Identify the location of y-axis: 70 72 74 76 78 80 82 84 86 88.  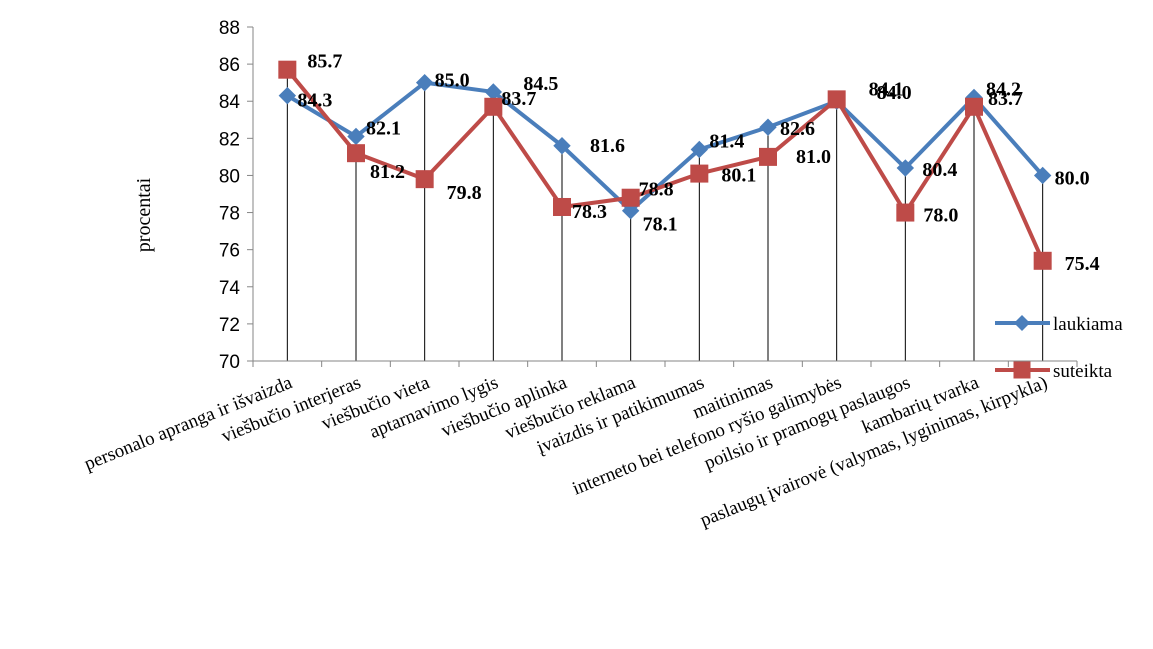
(236, 195).